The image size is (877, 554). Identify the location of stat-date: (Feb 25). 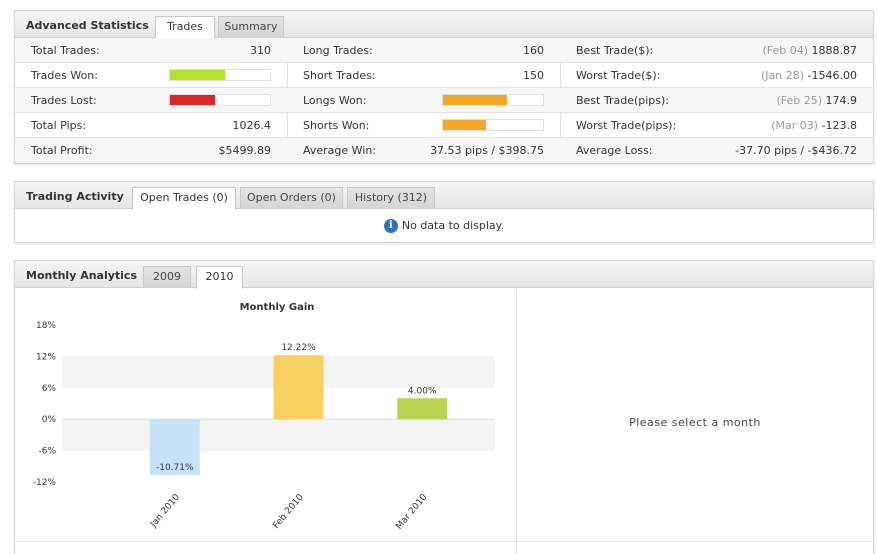
(799, 100).